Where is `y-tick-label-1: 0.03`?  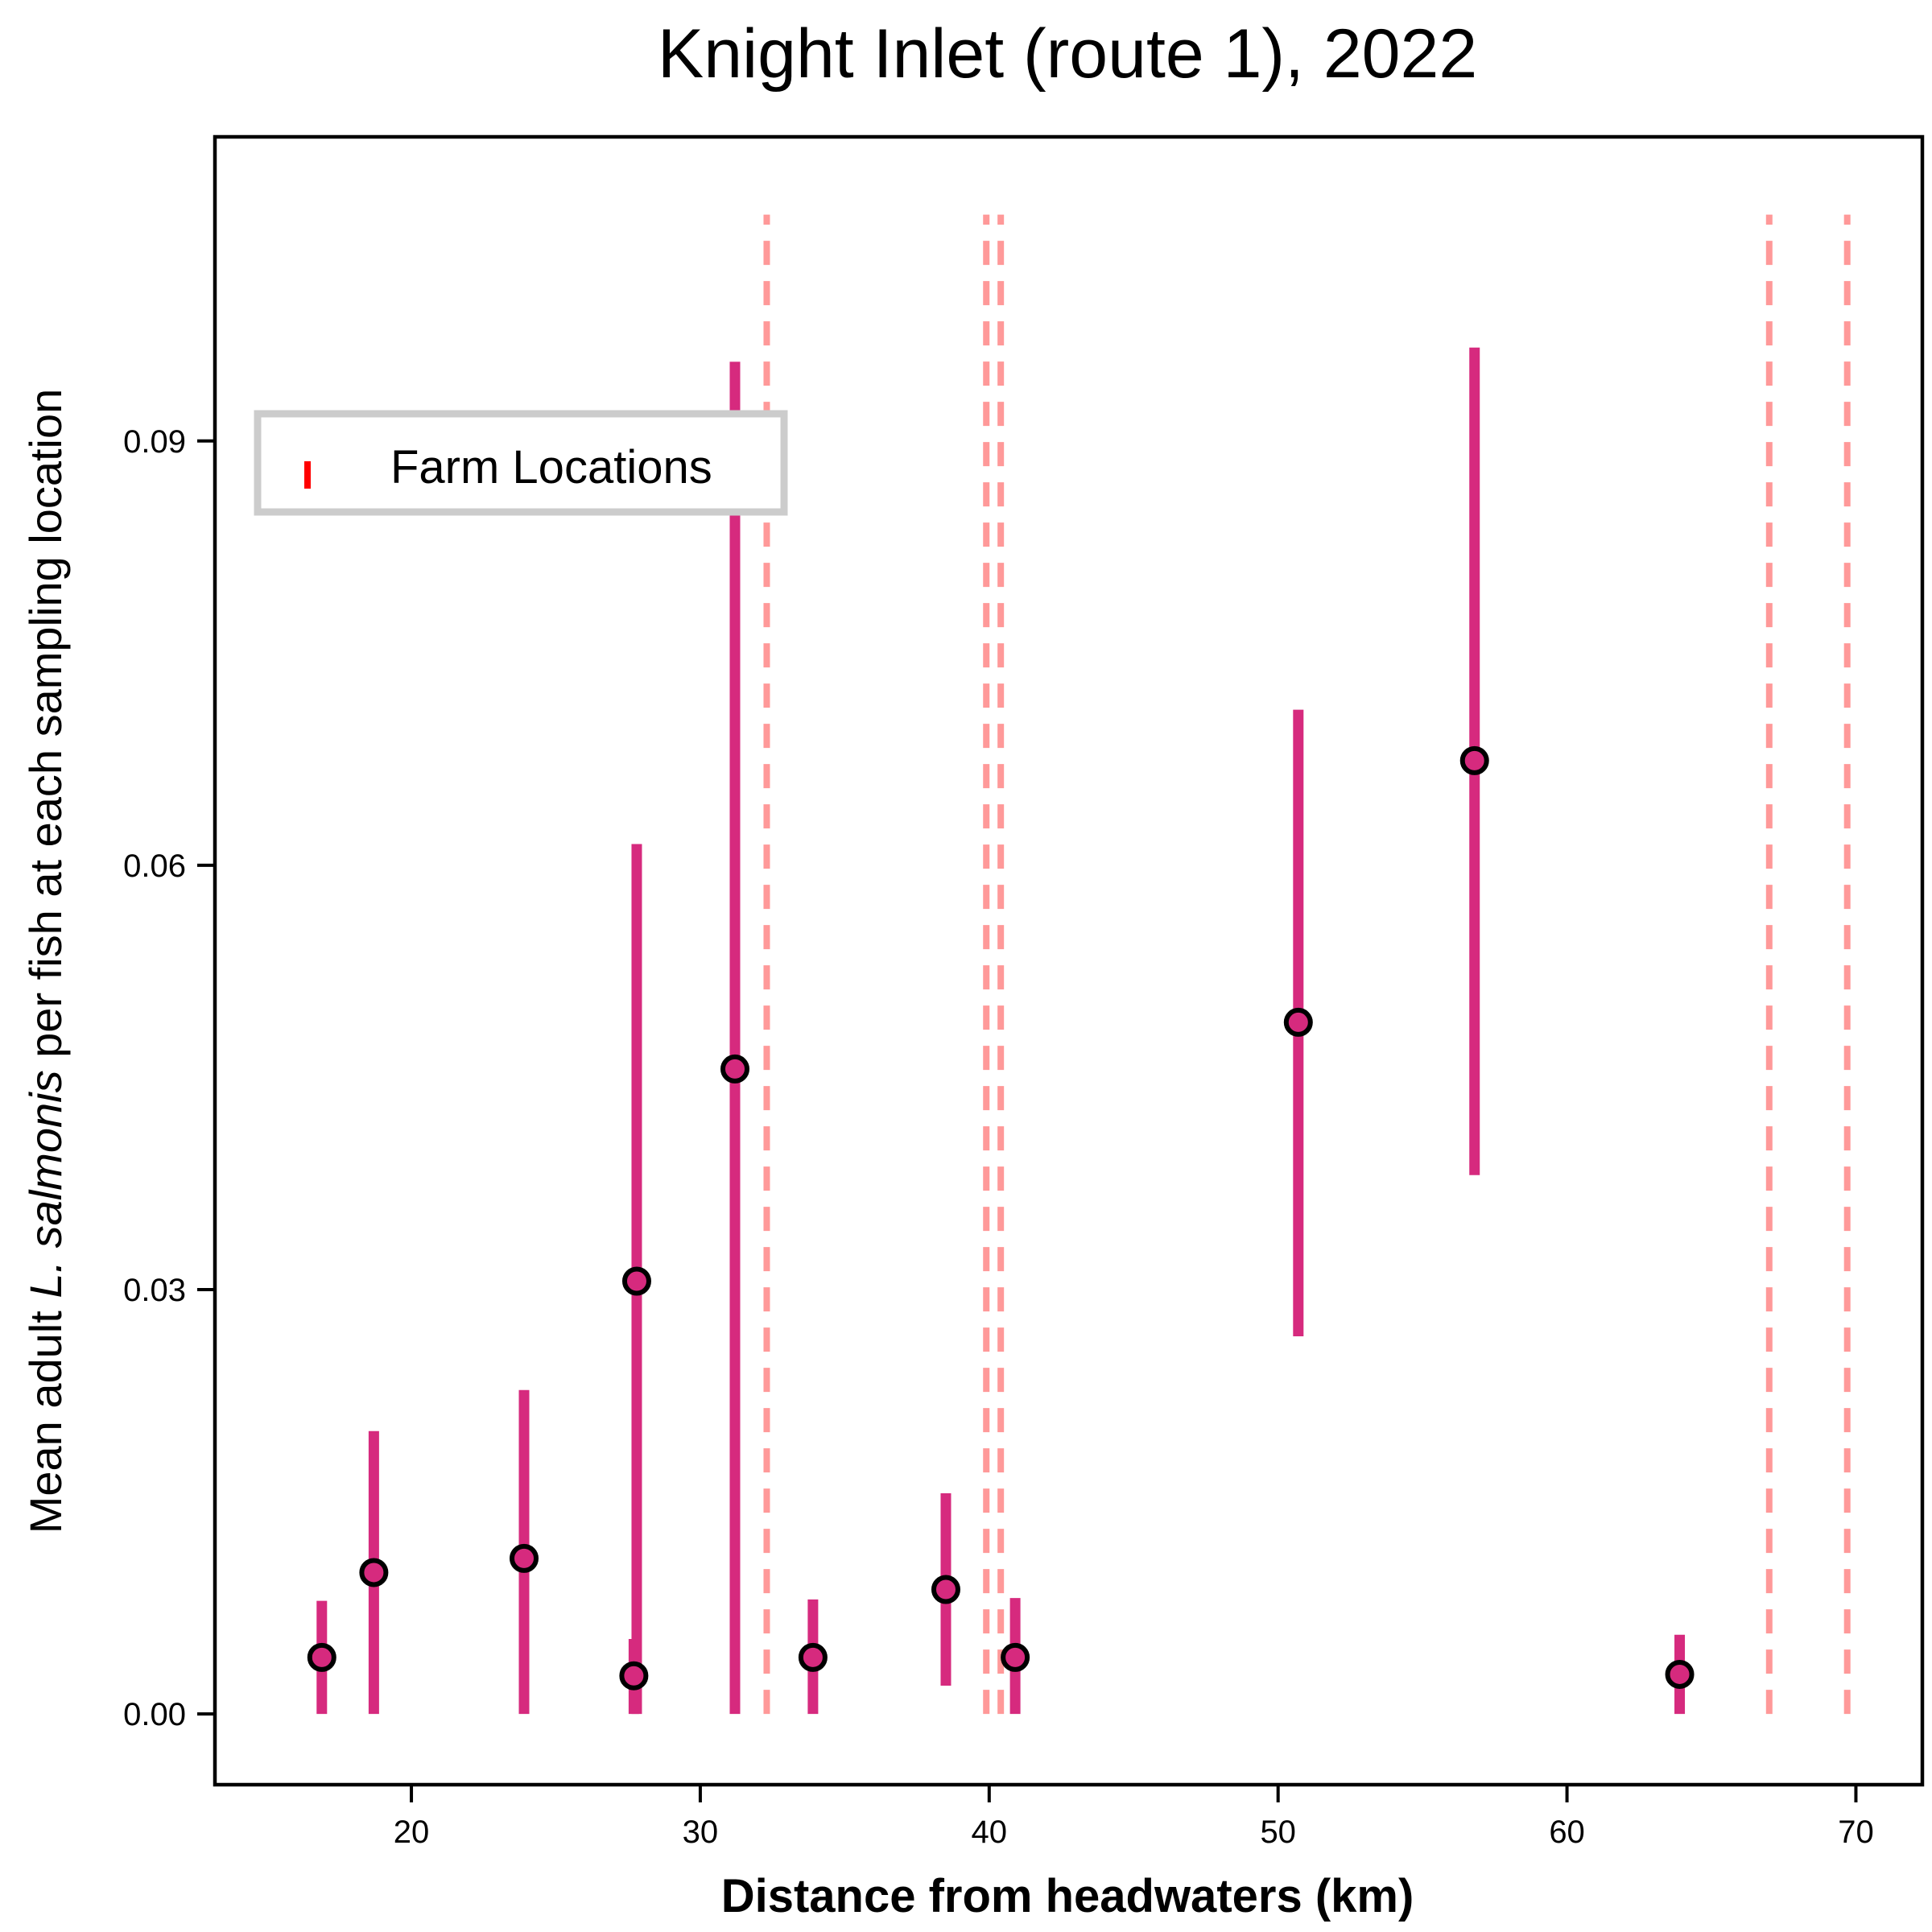 y-tick-label-1: 0.03 is located at coordinates (154, 1290).